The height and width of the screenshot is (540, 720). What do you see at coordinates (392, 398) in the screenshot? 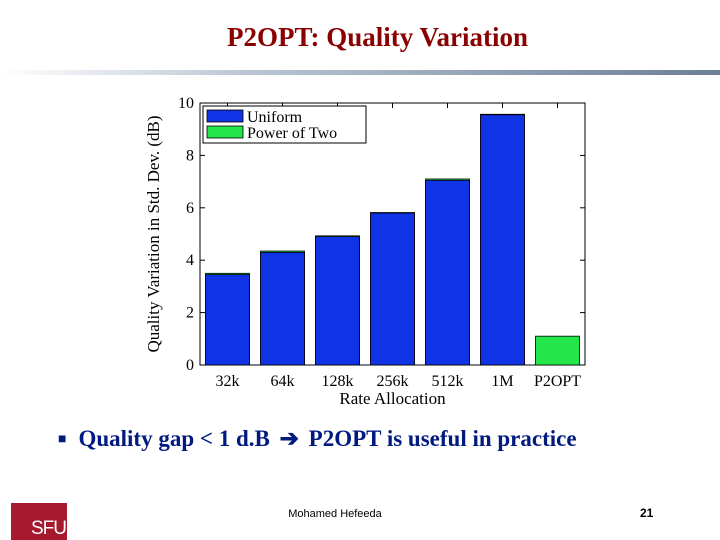
I see `x-axis-label: Rate Allocation` at bounding box center [392, 398].